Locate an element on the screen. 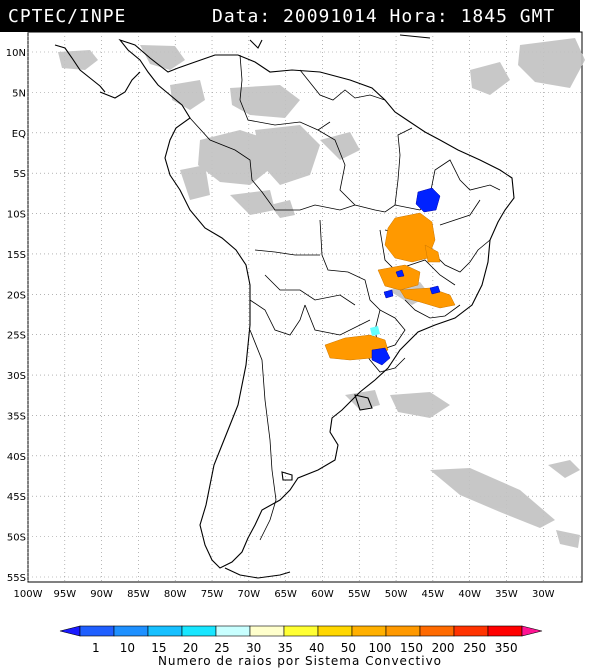 The height and width of the screenshot is (670, 600). lon-tick-label: 85W is located at coordinates (138, 594).